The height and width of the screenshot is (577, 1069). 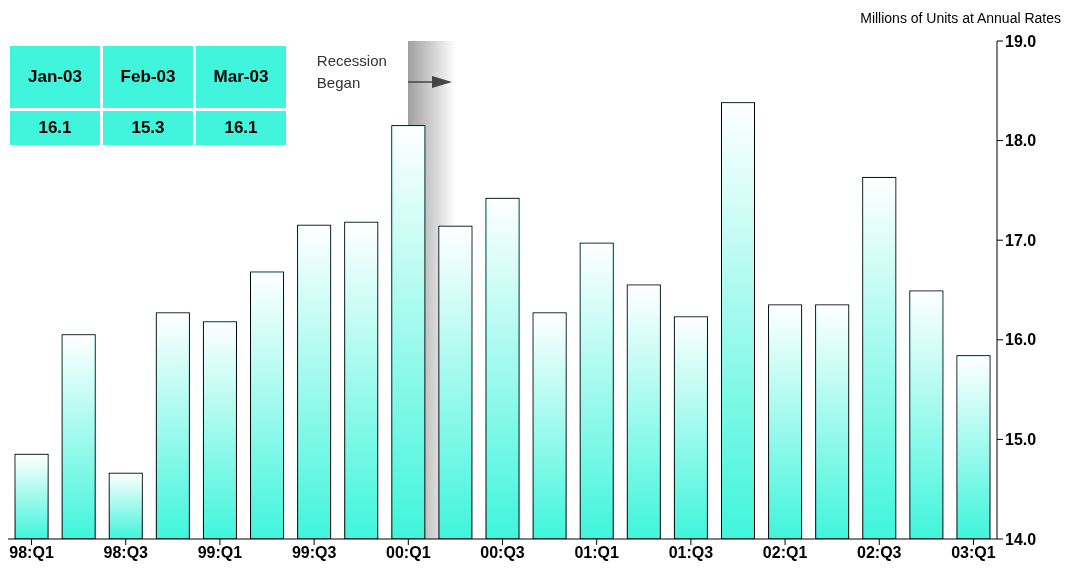 What do you see at coordinates (502, 553) in the screenshot?
I see `x-tick-label: 00:Q3` at bounding box center [502, 553].